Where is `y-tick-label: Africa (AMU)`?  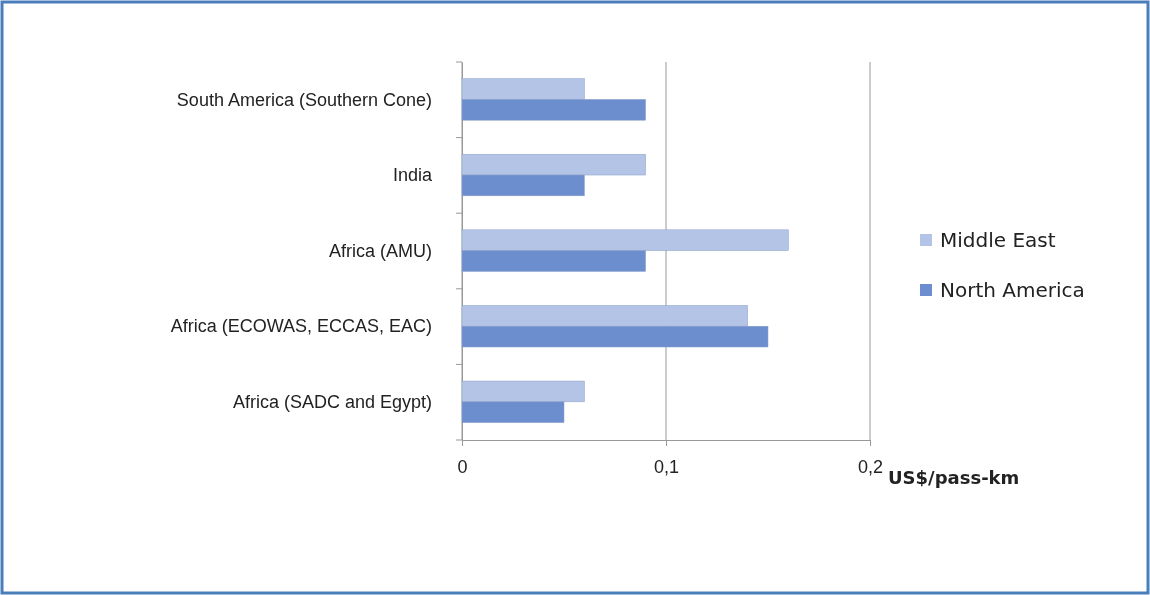 y-tick-label: Africa (AMU) is located at coordinates (380, 250).